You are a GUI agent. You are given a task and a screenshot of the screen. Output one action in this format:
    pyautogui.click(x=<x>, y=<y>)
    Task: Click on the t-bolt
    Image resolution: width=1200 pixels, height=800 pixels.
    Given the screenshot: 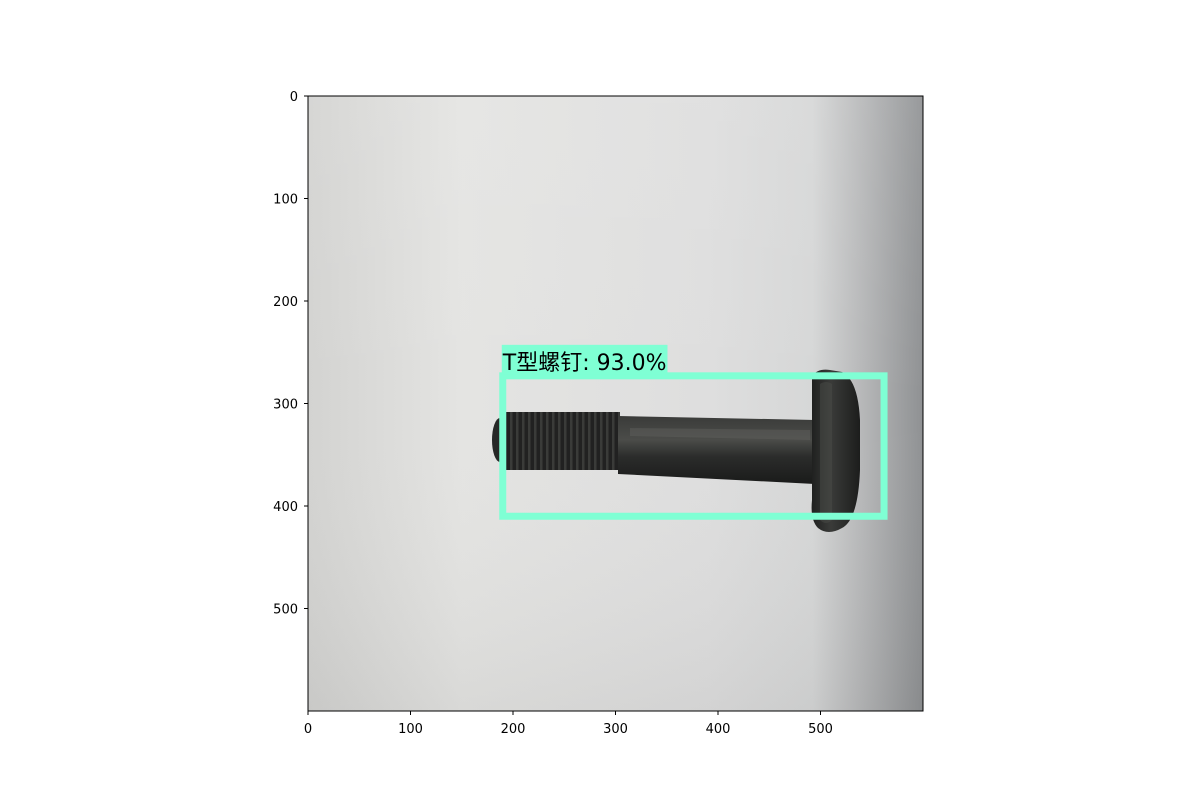 What is the action you would take?
    pyautogui.click(x=676, y=450)
    